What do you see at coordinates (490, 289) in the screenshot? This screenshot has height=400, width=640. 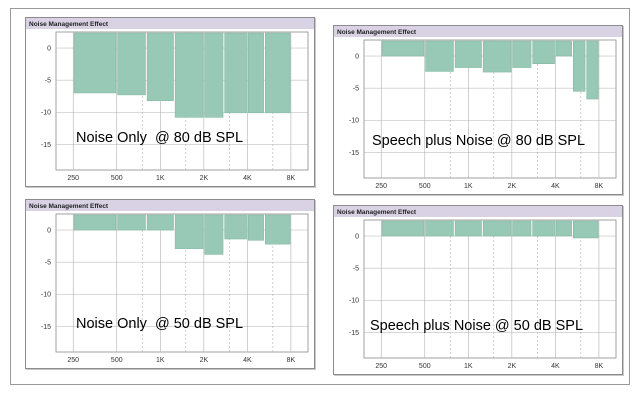 I see `plot-area` at bounding box center [490, 289].